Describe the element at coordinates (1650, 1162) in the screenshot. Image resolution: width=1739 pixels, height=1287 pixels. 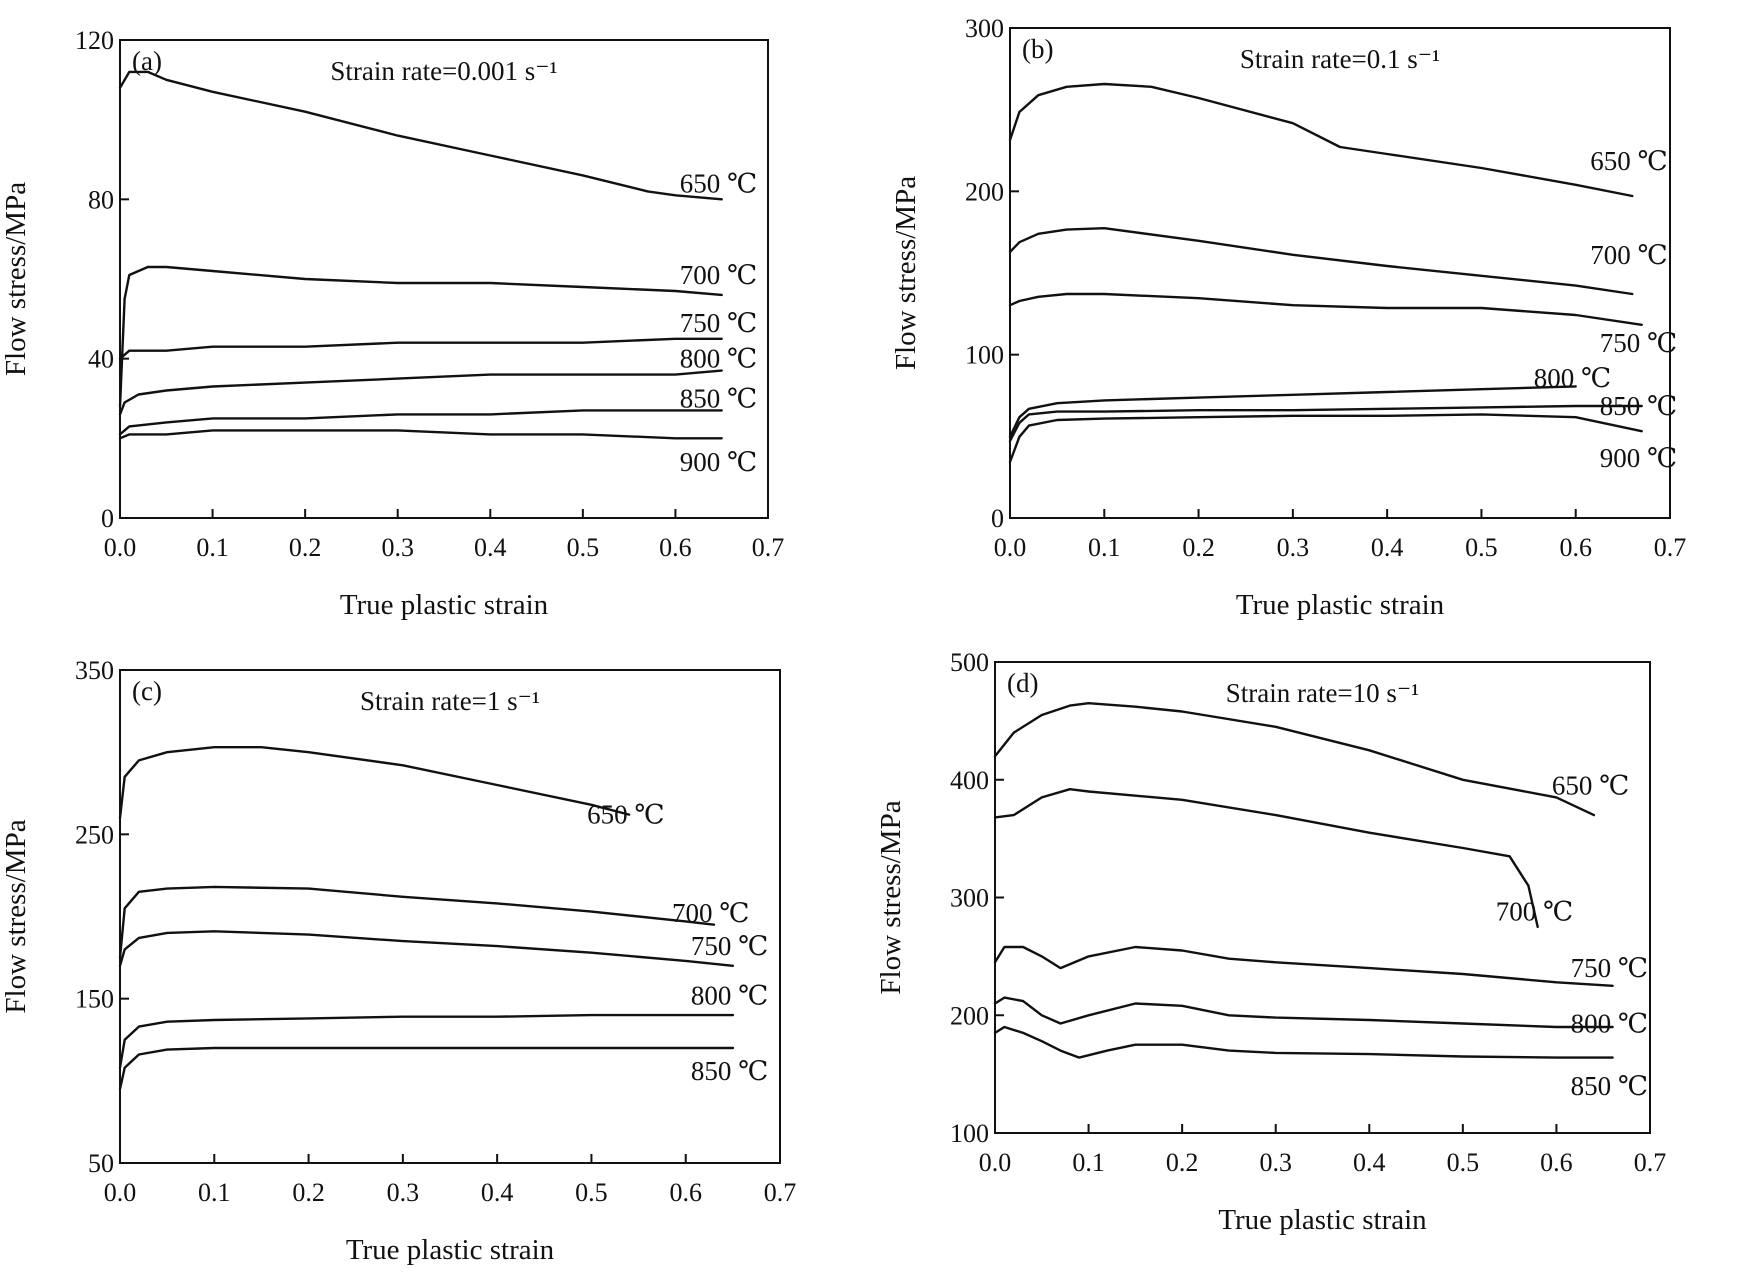
I see `x-tick-label-d: 0.7` at that location.